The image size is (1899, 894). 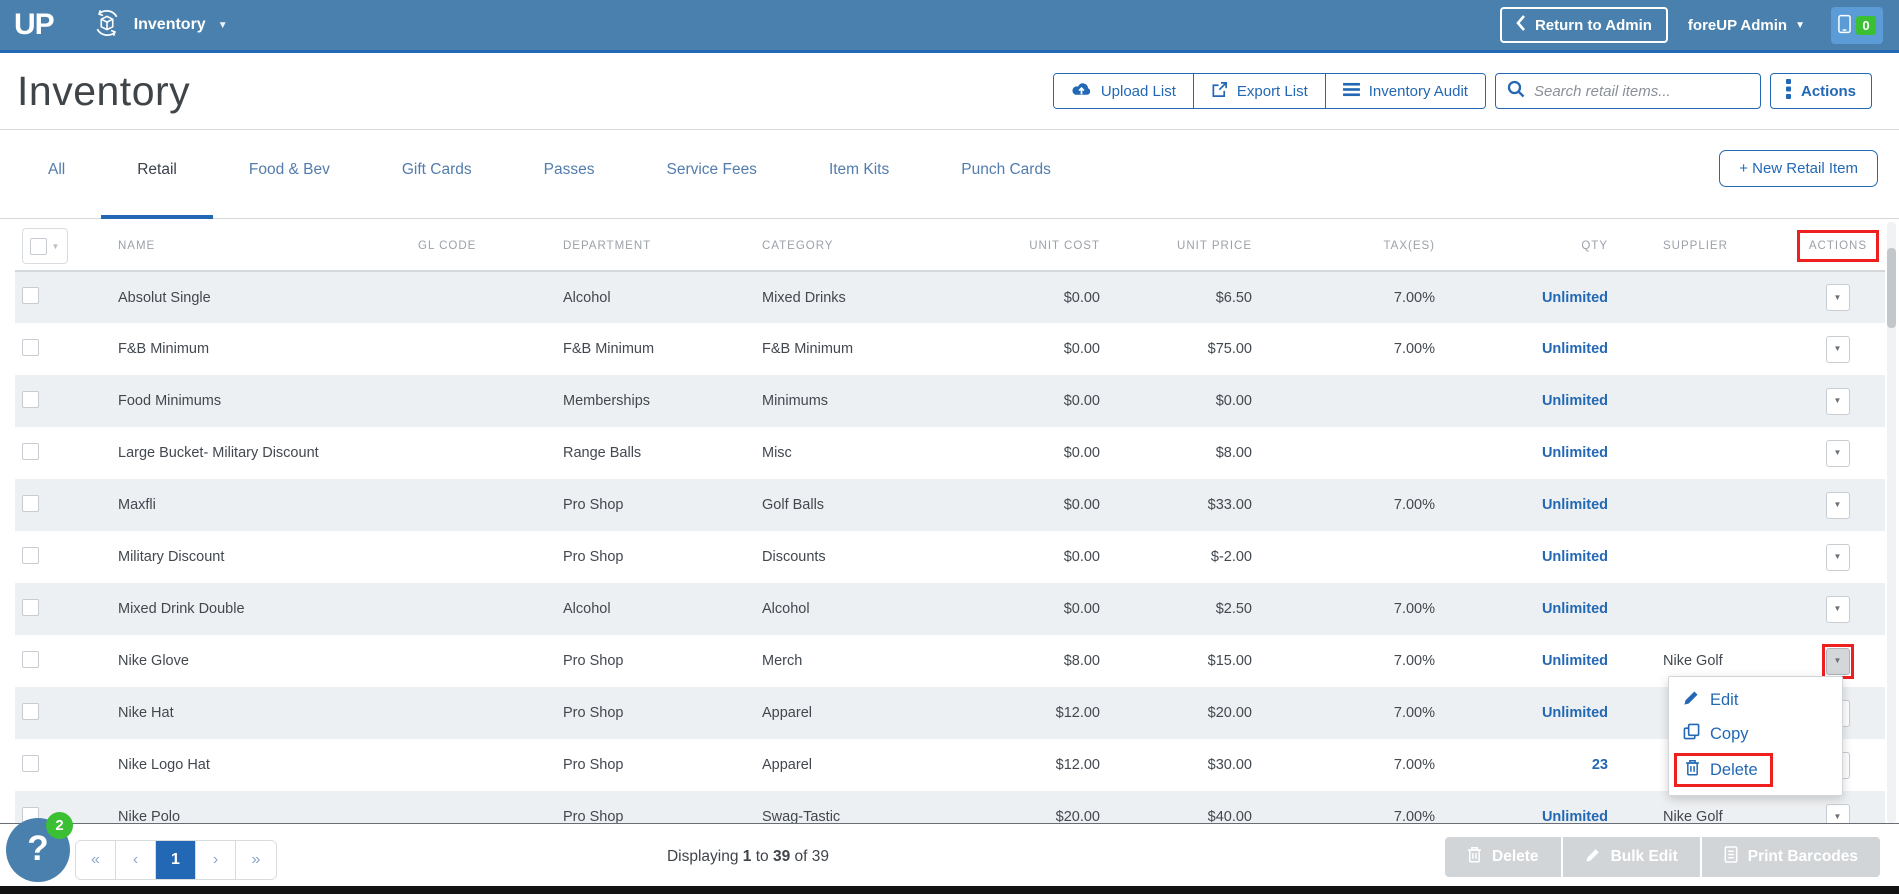 What do you see at coordinates (711, 169) in the screenshot?
I see `tab-service-fees: Service Fees` at bounding box center [711, 169].